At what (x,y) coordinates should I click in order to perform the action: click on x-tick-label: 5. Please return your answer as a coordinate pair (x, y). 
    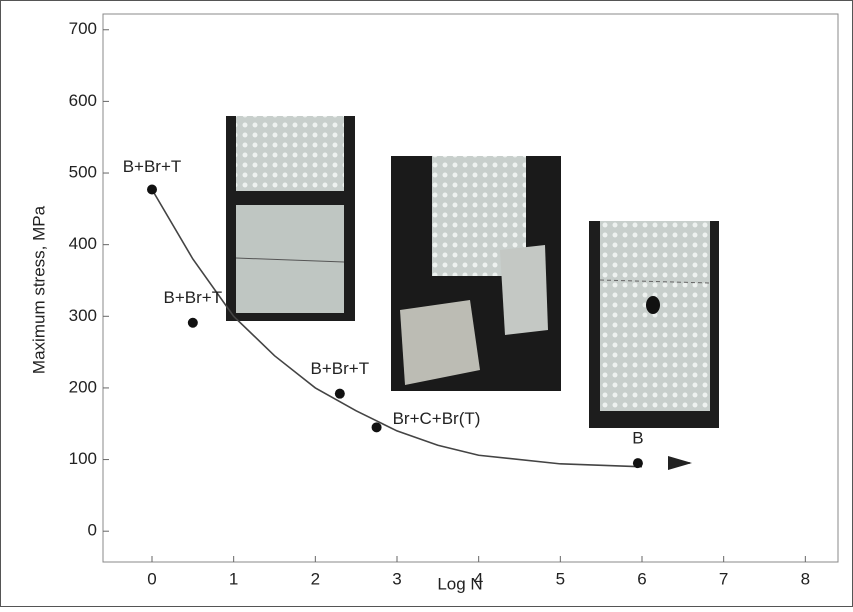
    Looking at the image, I should click on (560, 578).